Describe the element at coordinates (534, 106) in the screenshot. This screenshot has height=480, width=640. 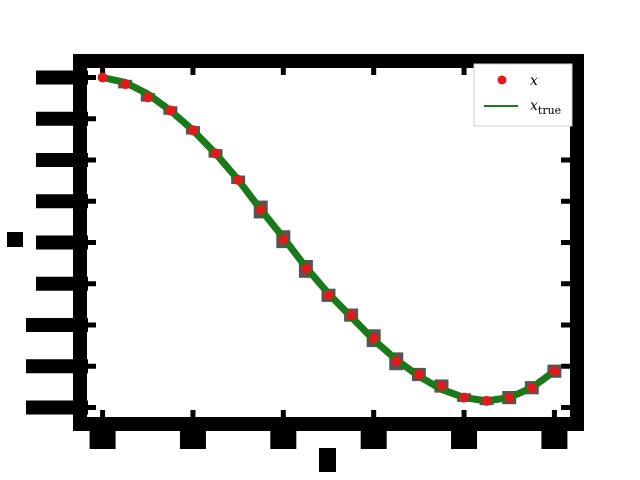
I see `legend-label-true-main: x` at that location.